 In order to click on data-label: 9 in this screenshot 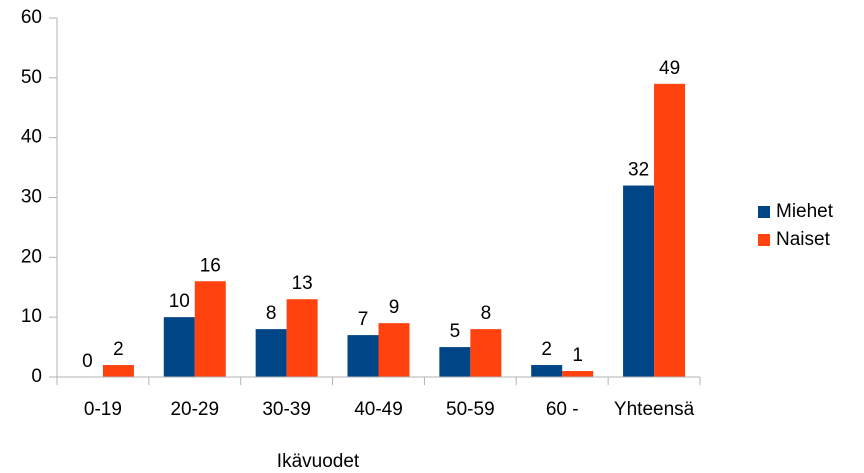, I will do `click(394, 307)`.